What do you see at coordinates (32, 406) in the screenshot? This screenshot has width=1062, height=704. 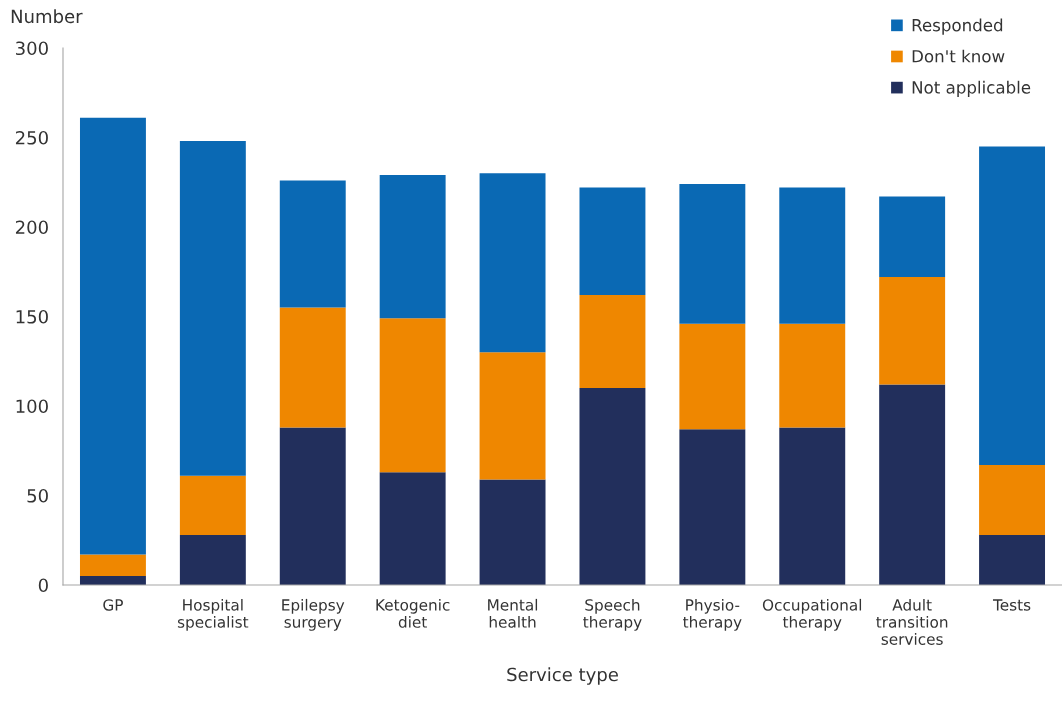 I see `y-tick-label: 100` at bounding box center [32, 406].